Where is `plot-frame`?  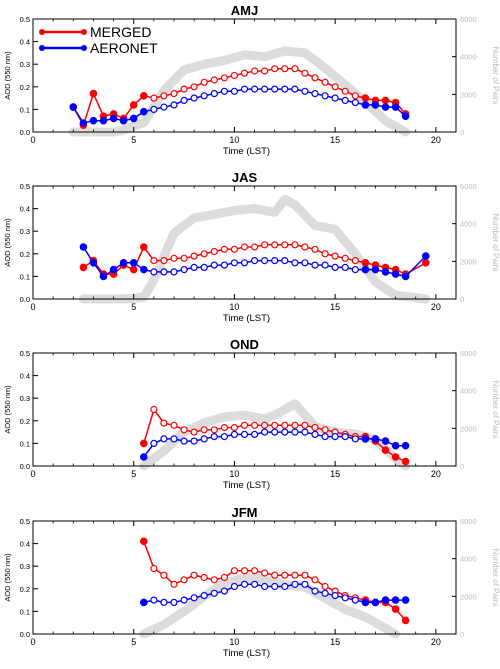 plot-frame is located at coordinates (244, 75).